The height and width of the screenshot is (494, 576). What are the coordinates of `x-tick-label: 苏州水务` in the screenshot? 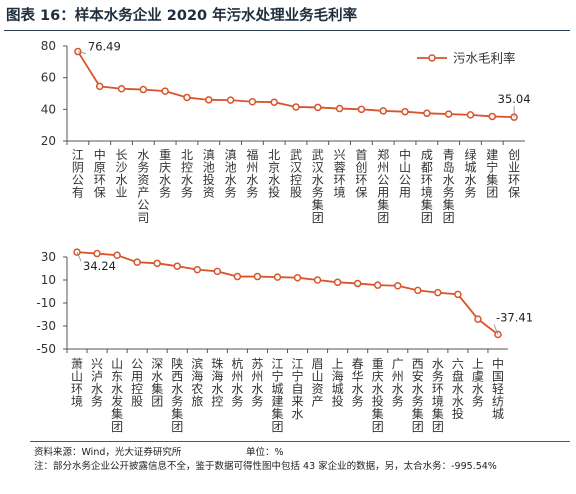 It's located at (257, 383).